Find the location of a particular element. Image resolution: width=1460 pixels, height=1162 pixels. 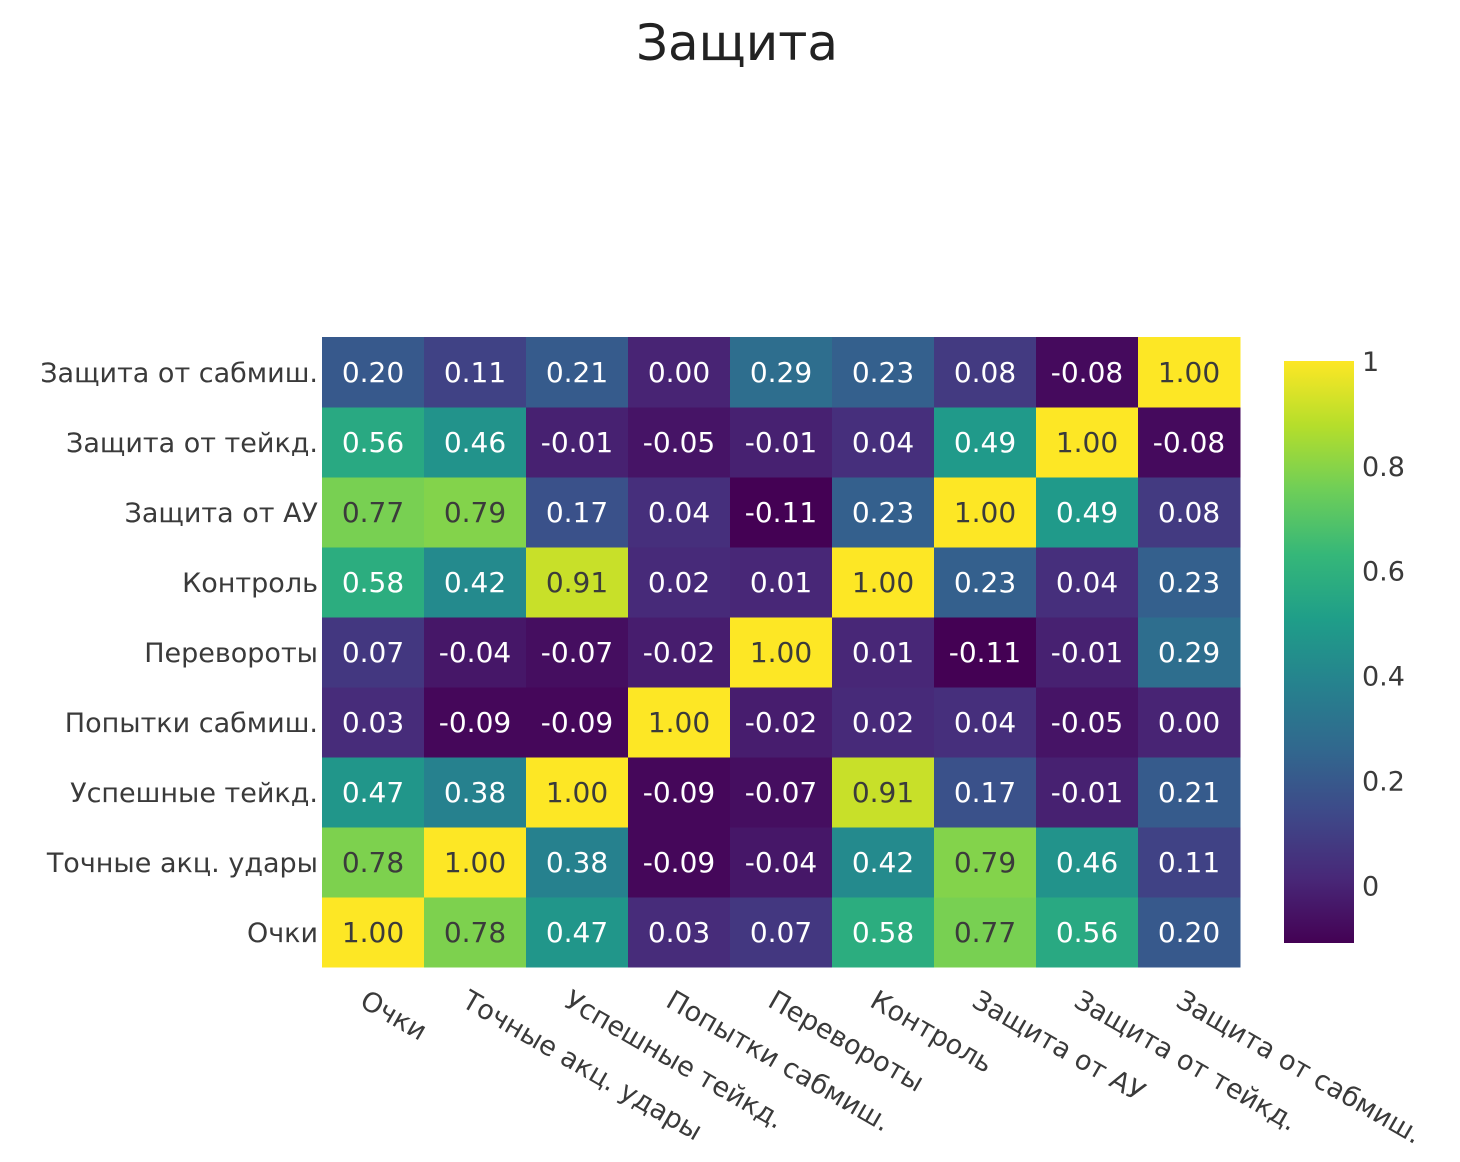

heatmap-cell-value: 0.11 is located at coordinates (1189, 862).